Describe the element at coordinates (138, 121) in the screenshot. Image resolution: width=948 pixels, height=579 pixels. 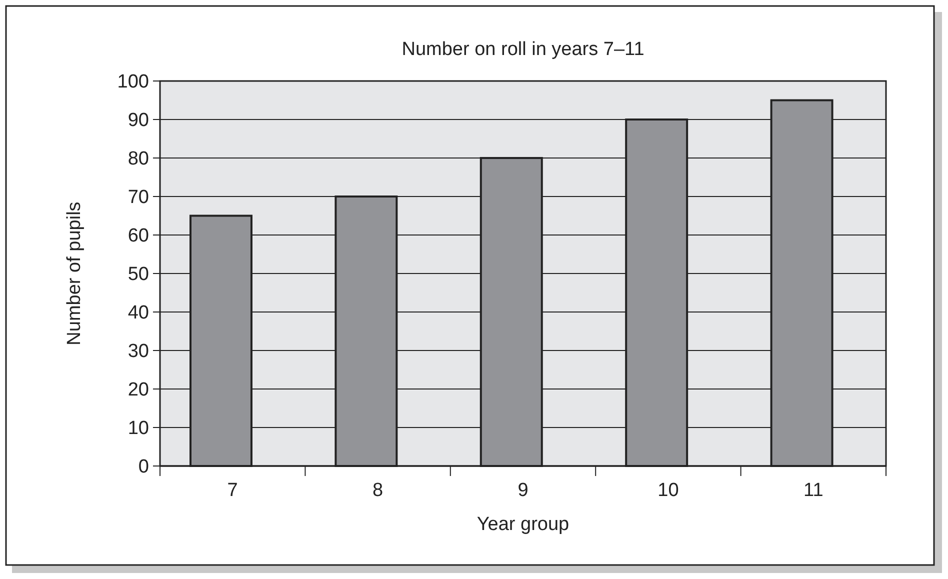
I see `y-tick-label: 90` at that location.